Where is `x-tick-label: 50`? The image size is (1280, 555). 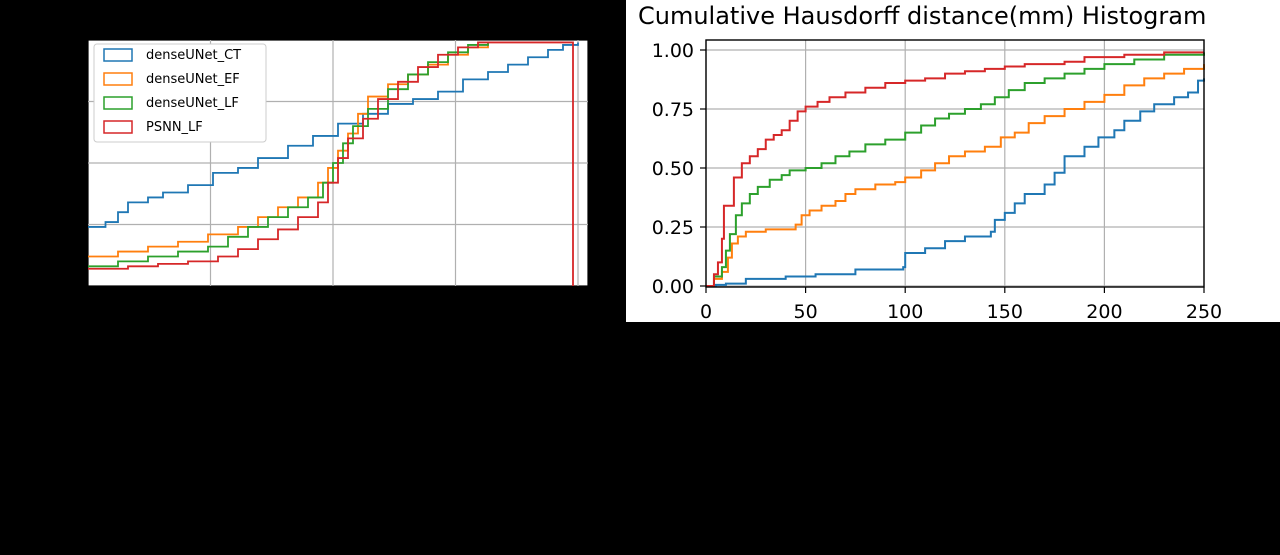 x-tick-label: 50 is located at coordinates (806, 312).